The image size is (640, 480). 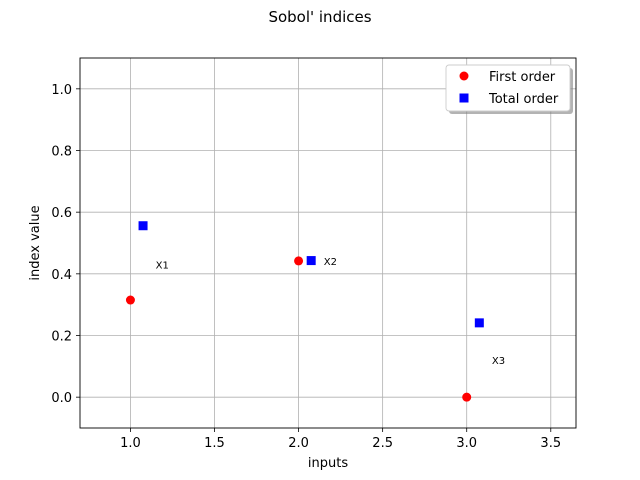 I want to click on legend-label-first-order: First order, so click(x=522, y=77).